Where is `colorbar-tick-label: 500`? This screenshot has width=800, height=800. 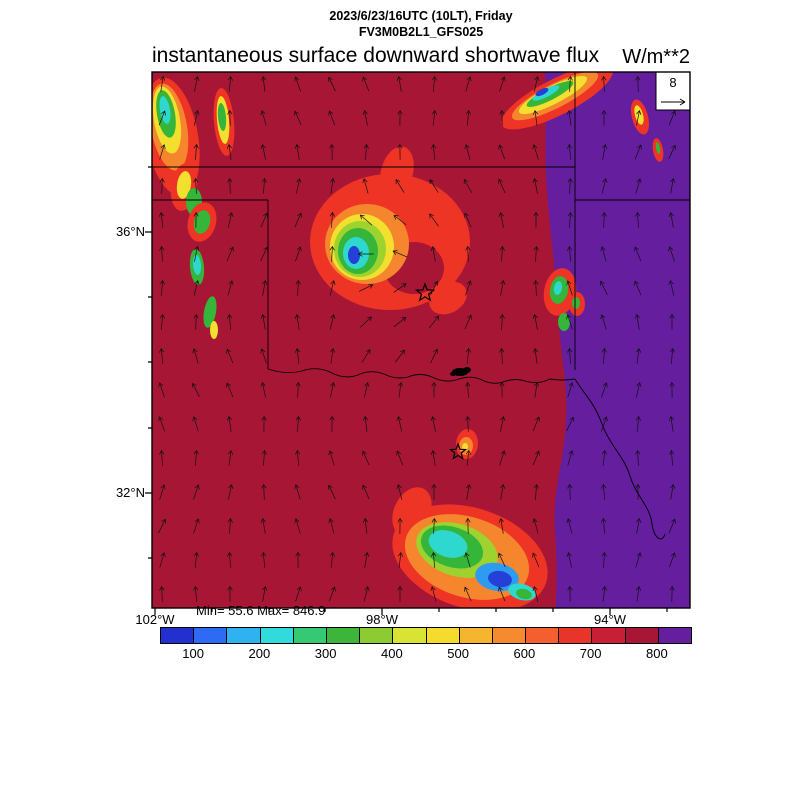
colorbar-tick-label: 500 is located at coordinates (458, 653).